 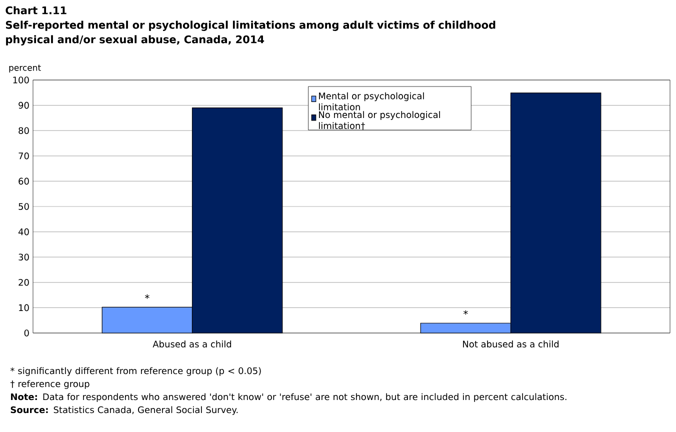 I want to click on text: * significantly different from reference group (p < 0.05), so click(x=135, y=371).